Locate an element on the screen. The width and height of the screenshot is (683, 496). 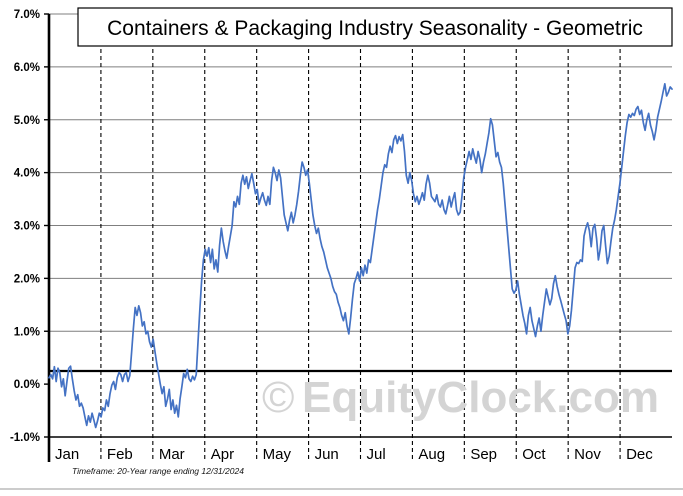
y-axis-label: 2.0% is located at coordinates (27, 279).